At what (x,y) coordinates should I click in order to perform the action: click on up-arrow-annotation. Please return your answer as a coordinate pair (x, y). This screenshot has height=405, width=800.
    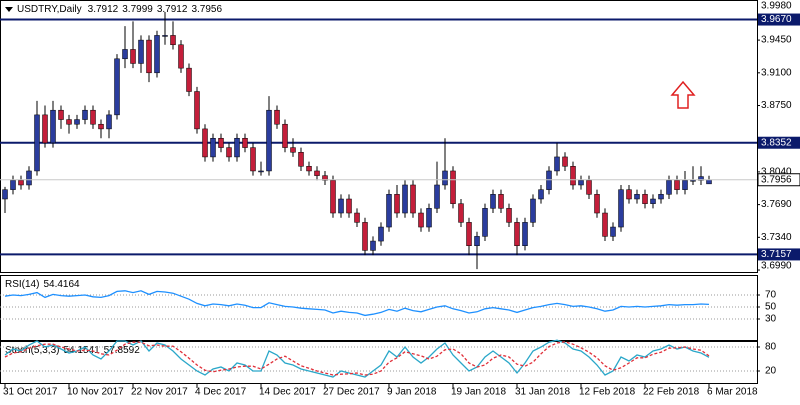
    Looking at the image, I should click on (683, 94).